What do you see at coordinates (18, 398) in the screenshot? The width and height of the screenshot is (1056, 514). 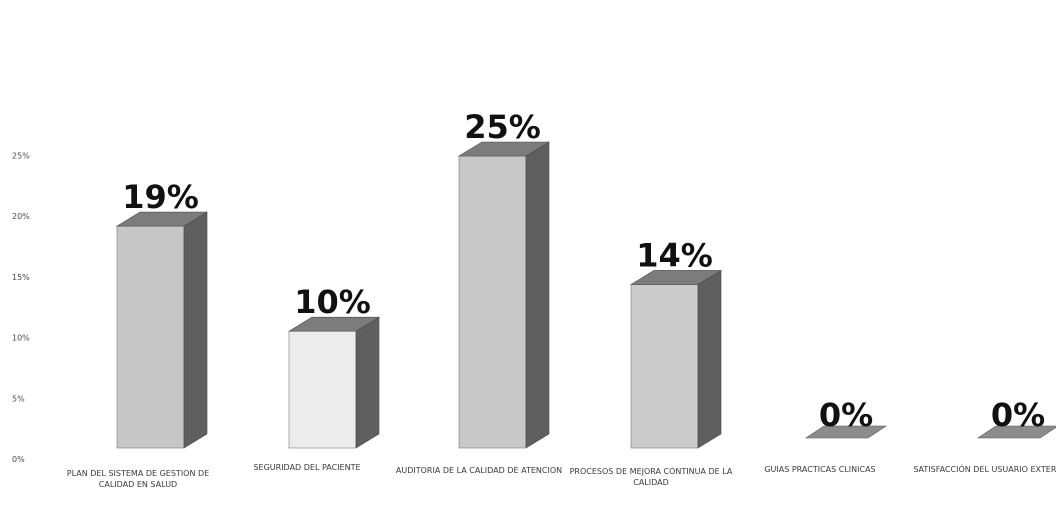 I see `y-tick-label: 5%` at bounding box center [18, 398].